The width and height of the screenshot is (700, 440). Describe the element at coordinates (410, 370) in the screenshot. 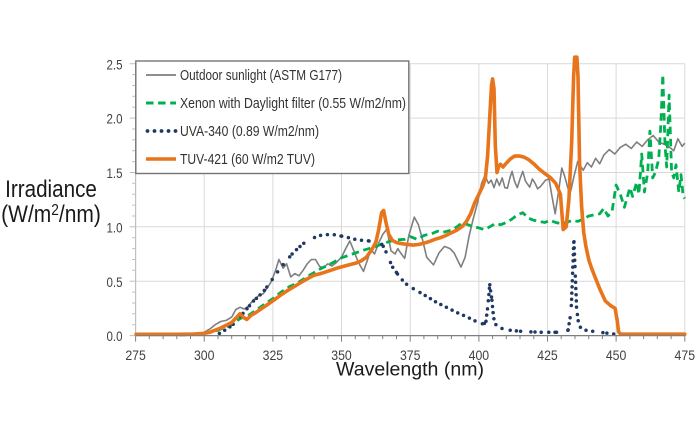

I see `svg-text: Wavelength (nm)` at that location.